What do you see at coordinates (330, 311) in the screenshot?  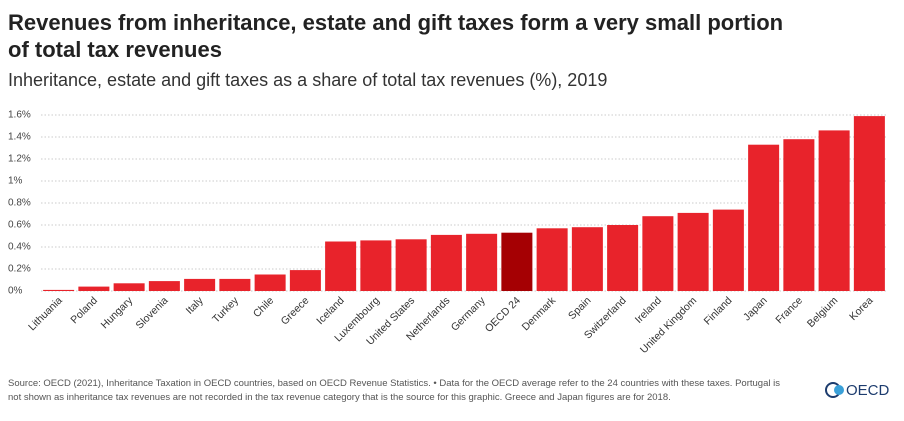 I see `x-tick-label: Iceland` at bounding box center [330, 311].